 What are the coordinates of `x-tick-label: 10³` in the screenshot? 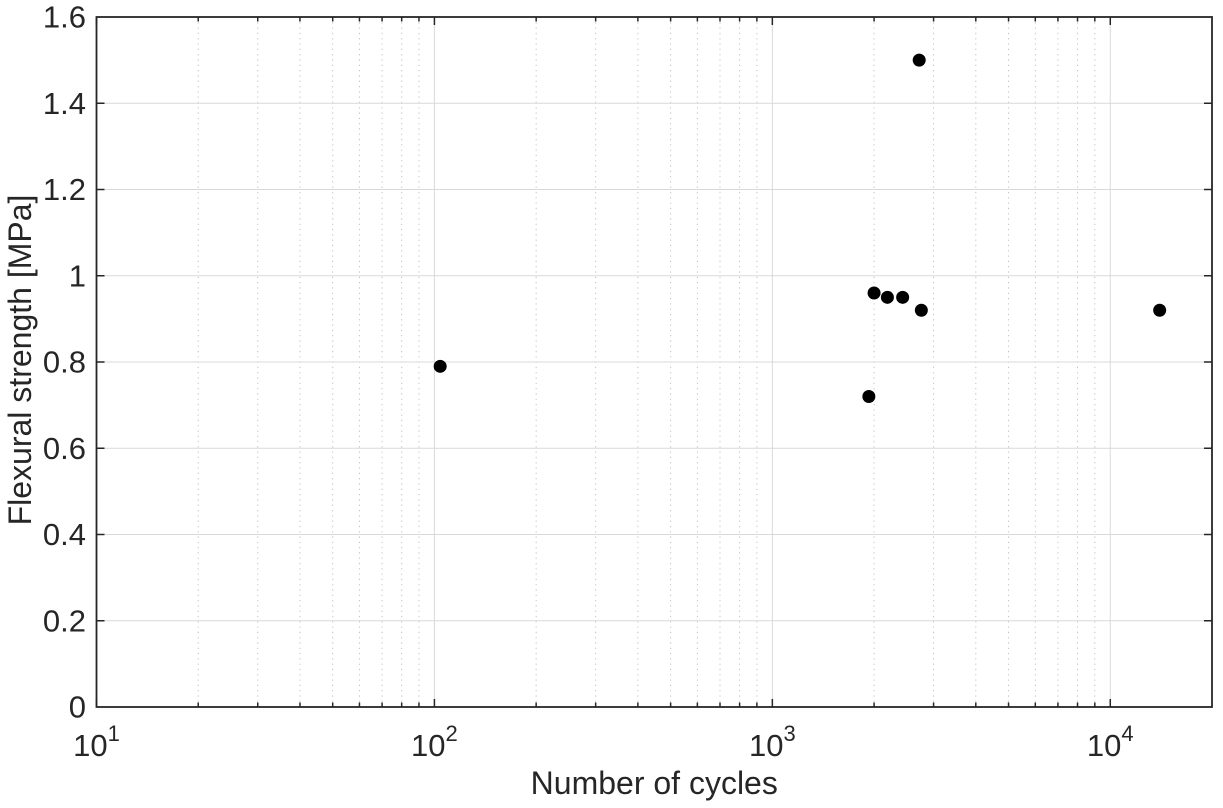 It's located at (772, 742).